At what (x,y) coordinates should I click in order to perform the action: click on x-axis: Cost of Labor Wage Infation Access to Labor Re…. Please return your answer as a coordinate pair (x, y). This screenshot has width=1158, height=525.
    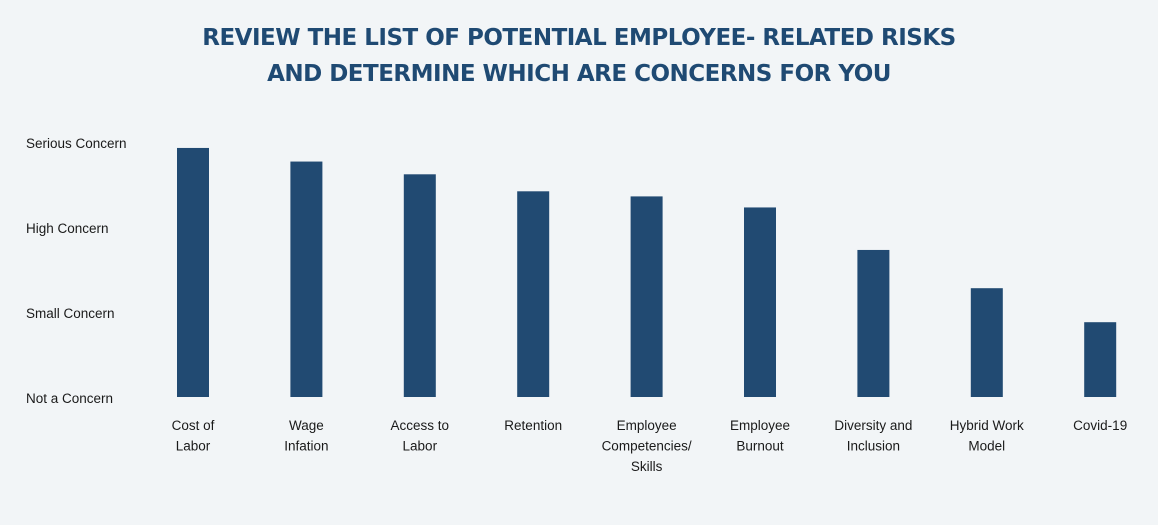
    Looking at the image, I should click on (650, 446).